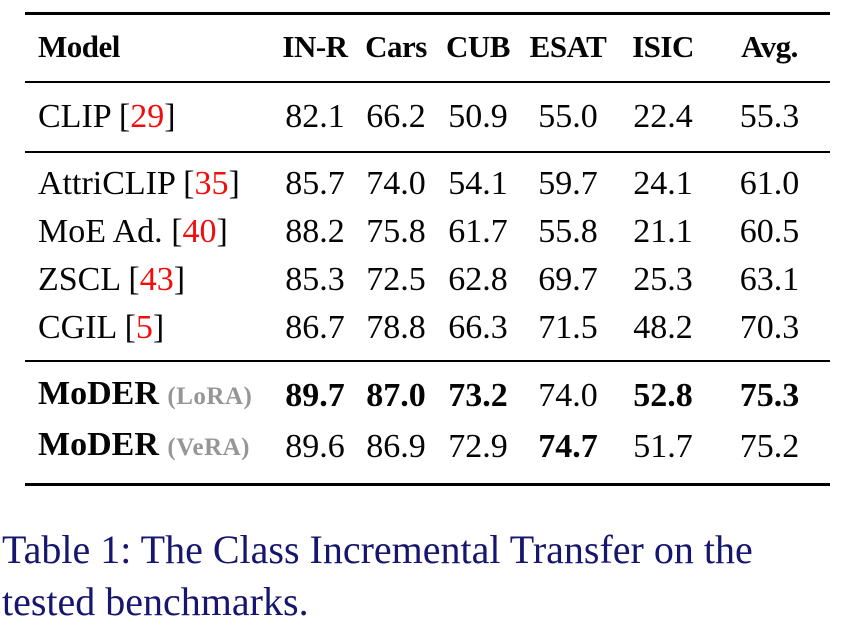  I want to click on metric-cell: 72.9, so click(478, 446).